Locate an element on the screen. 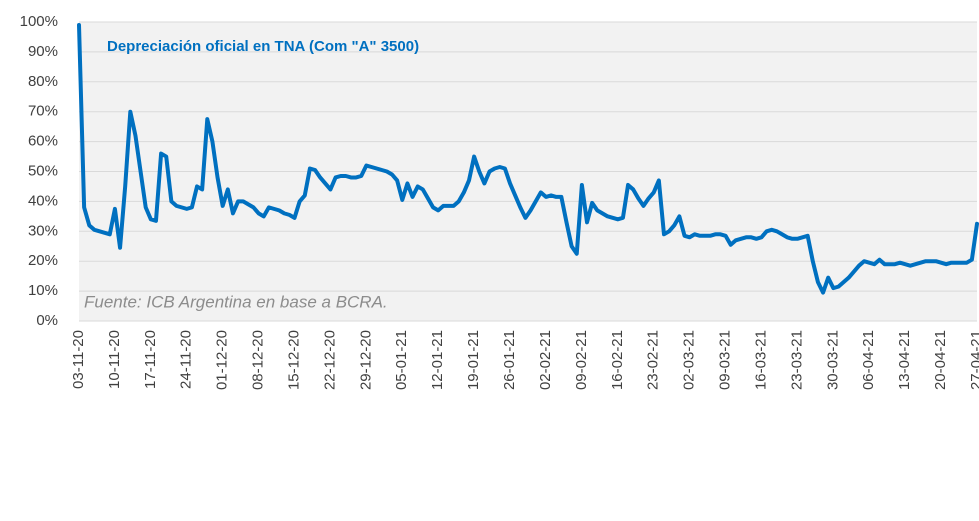  x-tick-label: 22-12-20 is located at coordinates (329, 360).